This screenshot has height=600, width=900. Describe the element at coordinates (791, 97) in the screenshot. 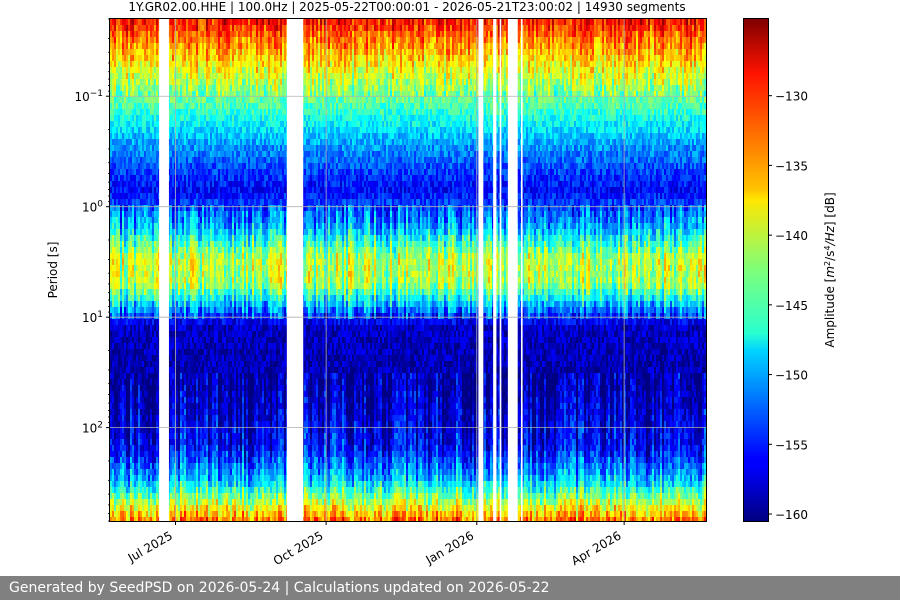

I see `colorbar-tick-label: −130` at that location.